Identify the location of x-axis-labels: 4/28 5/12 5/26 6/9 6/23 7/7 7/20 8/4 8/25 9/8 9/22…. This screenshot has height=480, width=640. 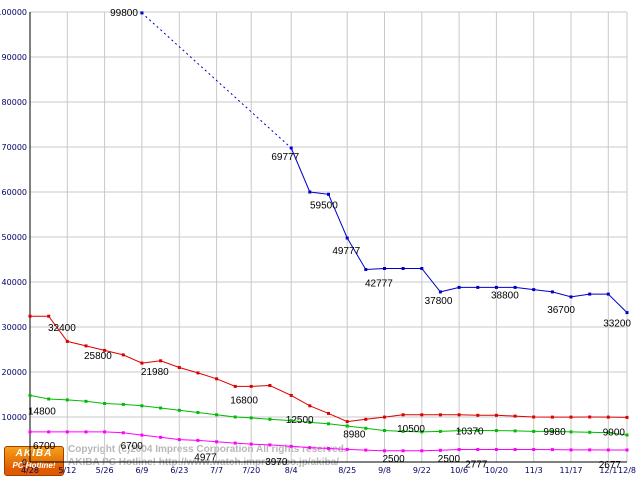
(328, 470).